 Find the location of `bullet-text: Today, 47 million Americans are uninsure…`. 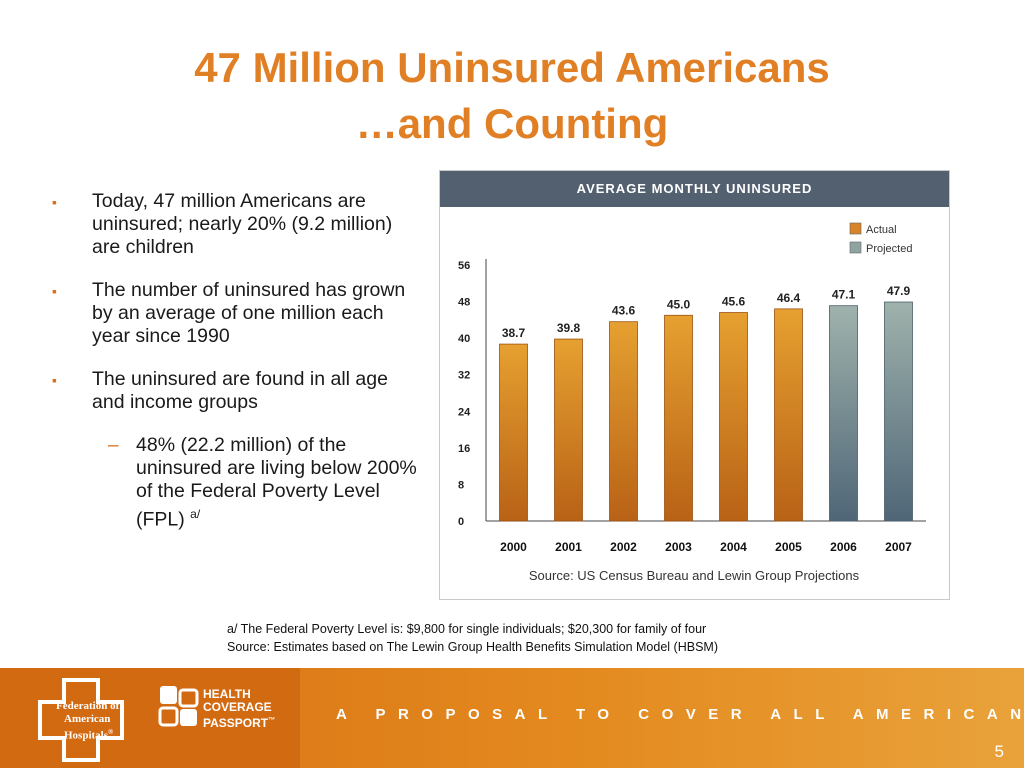

bullet-text: Today, 47 million Americans are uninsure… is located at coordinates (242, 224).